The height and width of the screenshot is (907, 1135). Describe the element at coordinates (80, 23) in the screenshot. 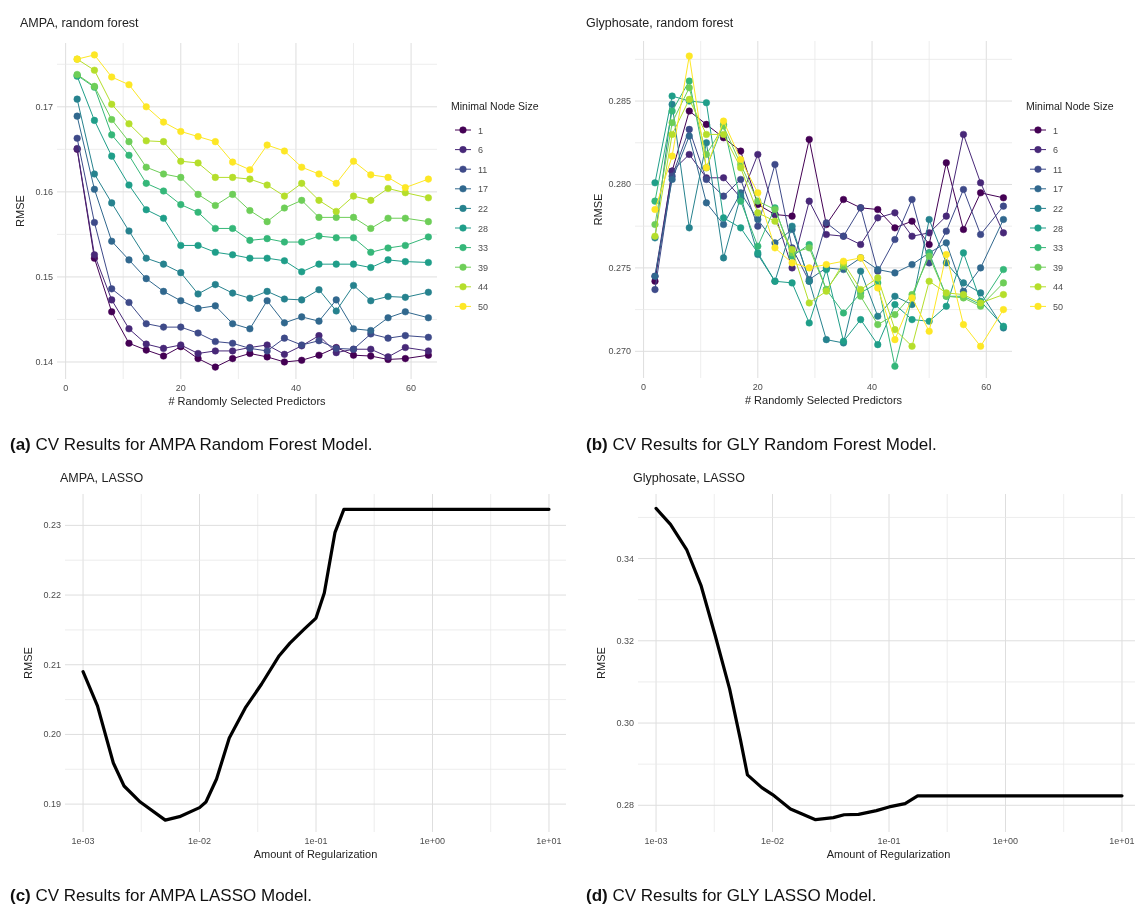

I see `chart-title: AMPA, random forest` at that location.